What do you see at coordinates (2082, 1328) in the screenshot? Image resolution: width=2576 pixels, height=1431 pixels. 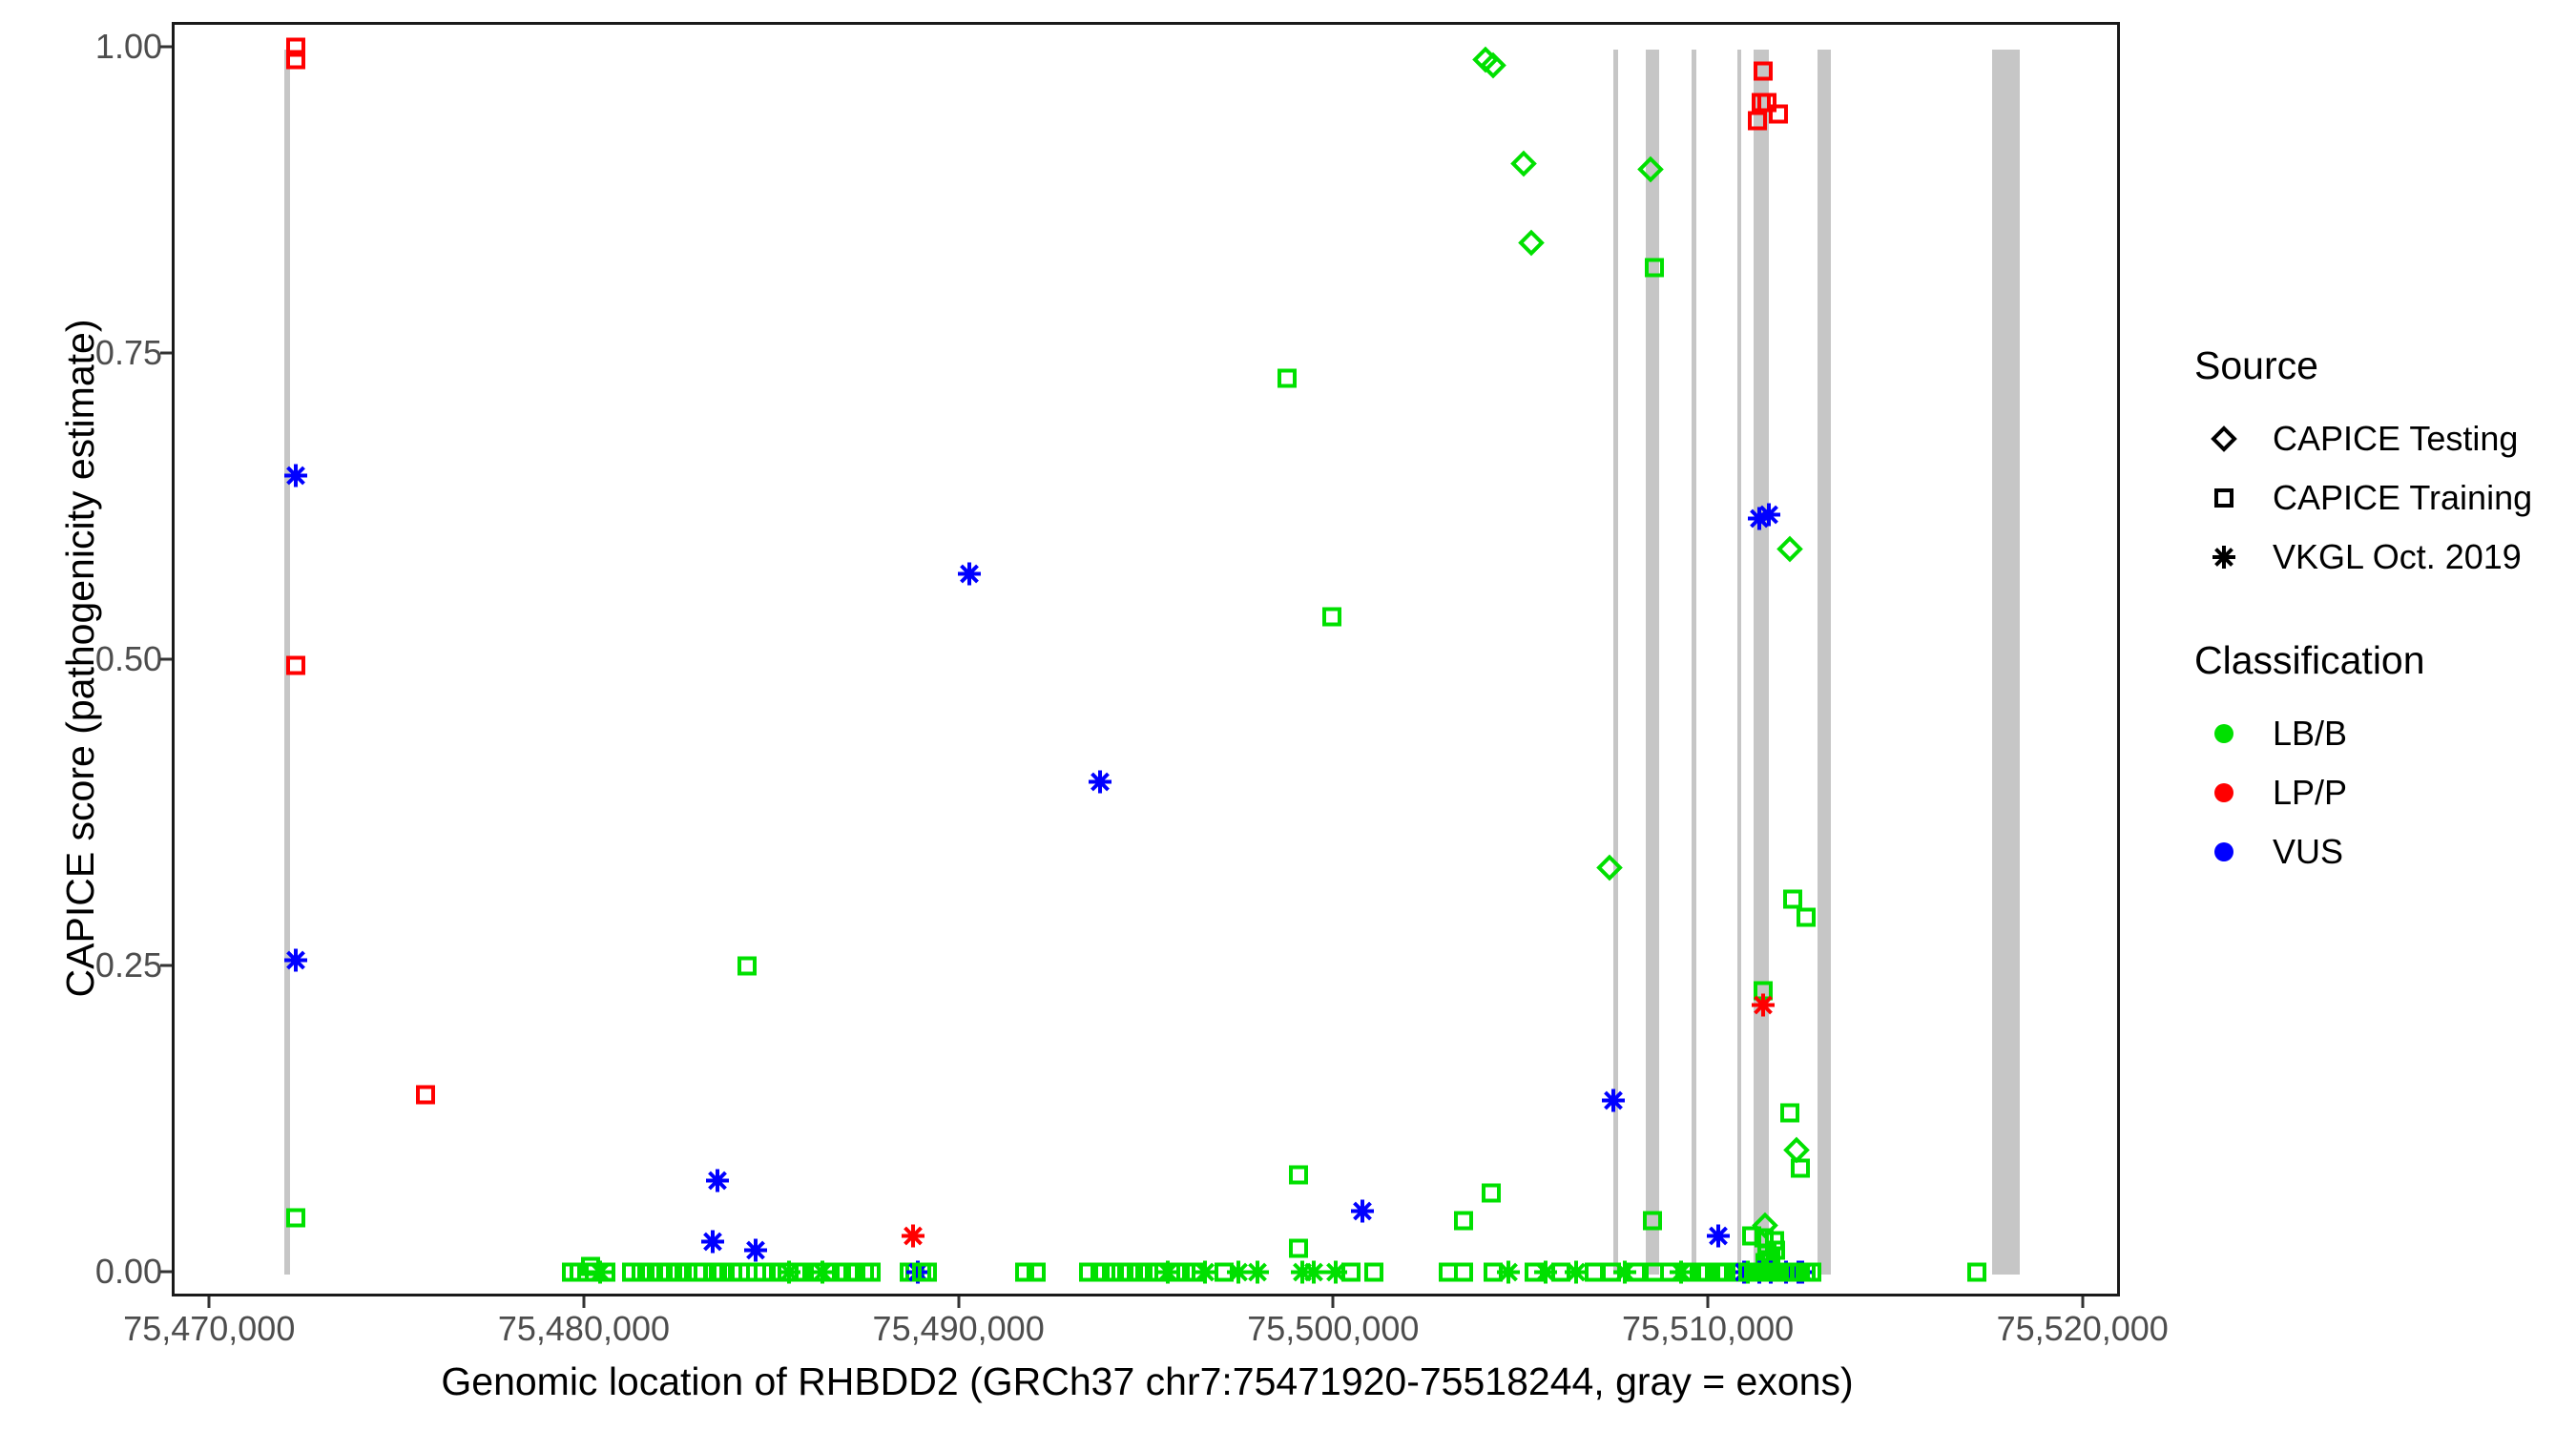 I see `x-tick-label: 75,520,000` at bounding box center [2082, 1328].